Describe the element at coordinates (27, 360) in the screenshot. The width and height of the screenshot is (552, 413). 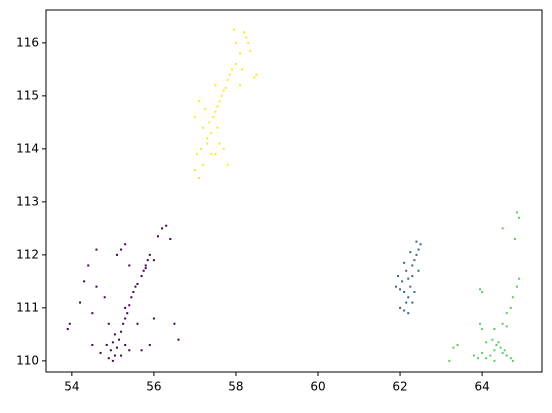
I see `y-tick-label: 110` at that location.